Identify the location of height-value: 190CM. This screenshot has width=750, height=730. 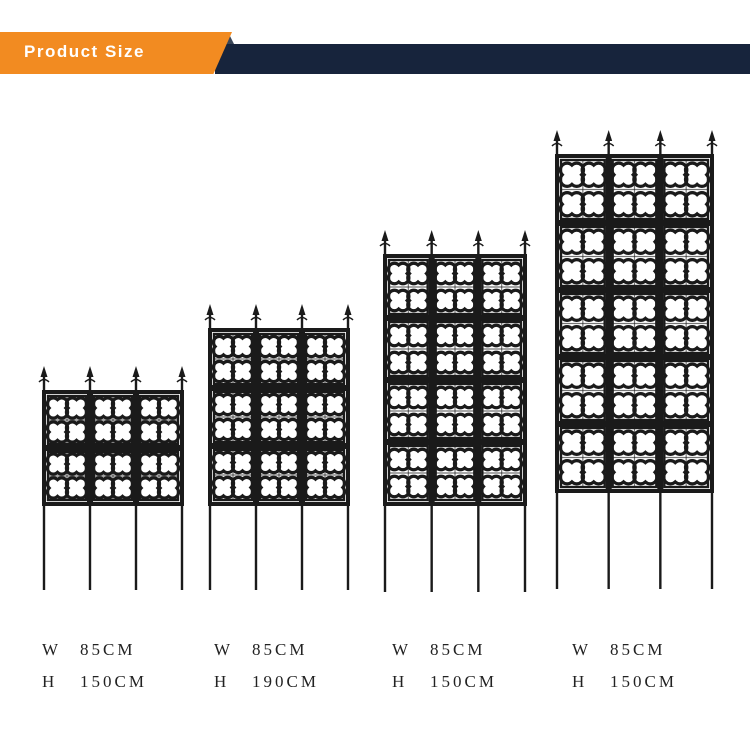
(285, 681).